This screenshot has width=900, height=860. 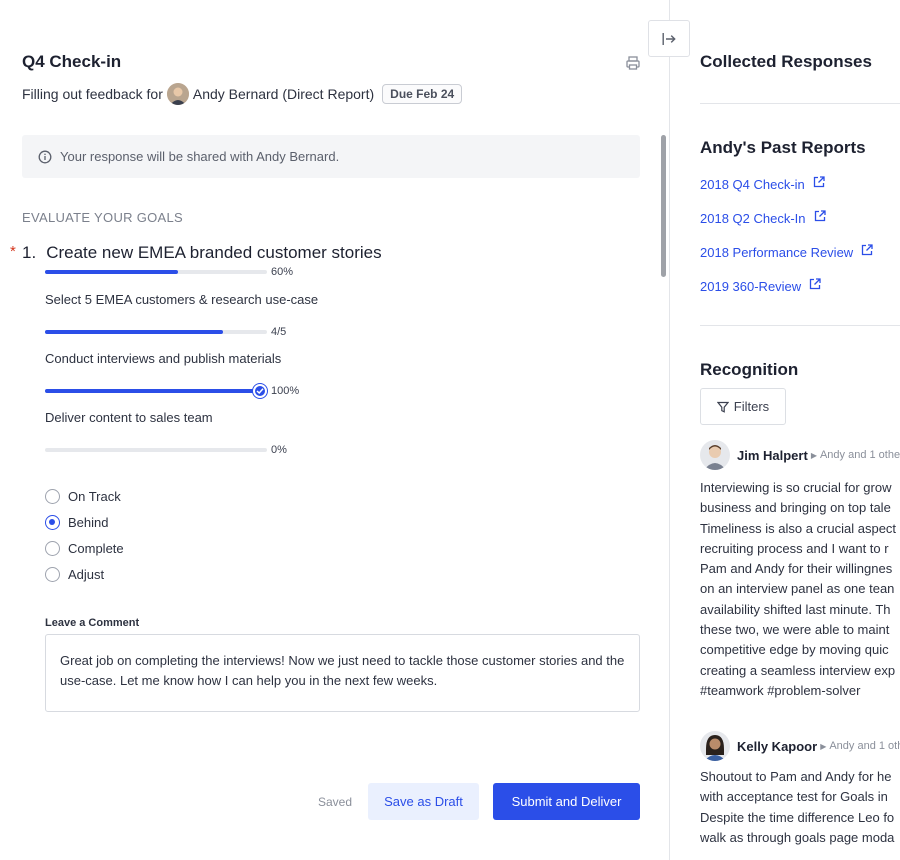 What do you see at coordinates (795, 609) in the screenshot?
I see `recognition-line: availability shifted last minute. Th` at bounding box center [795, 609].